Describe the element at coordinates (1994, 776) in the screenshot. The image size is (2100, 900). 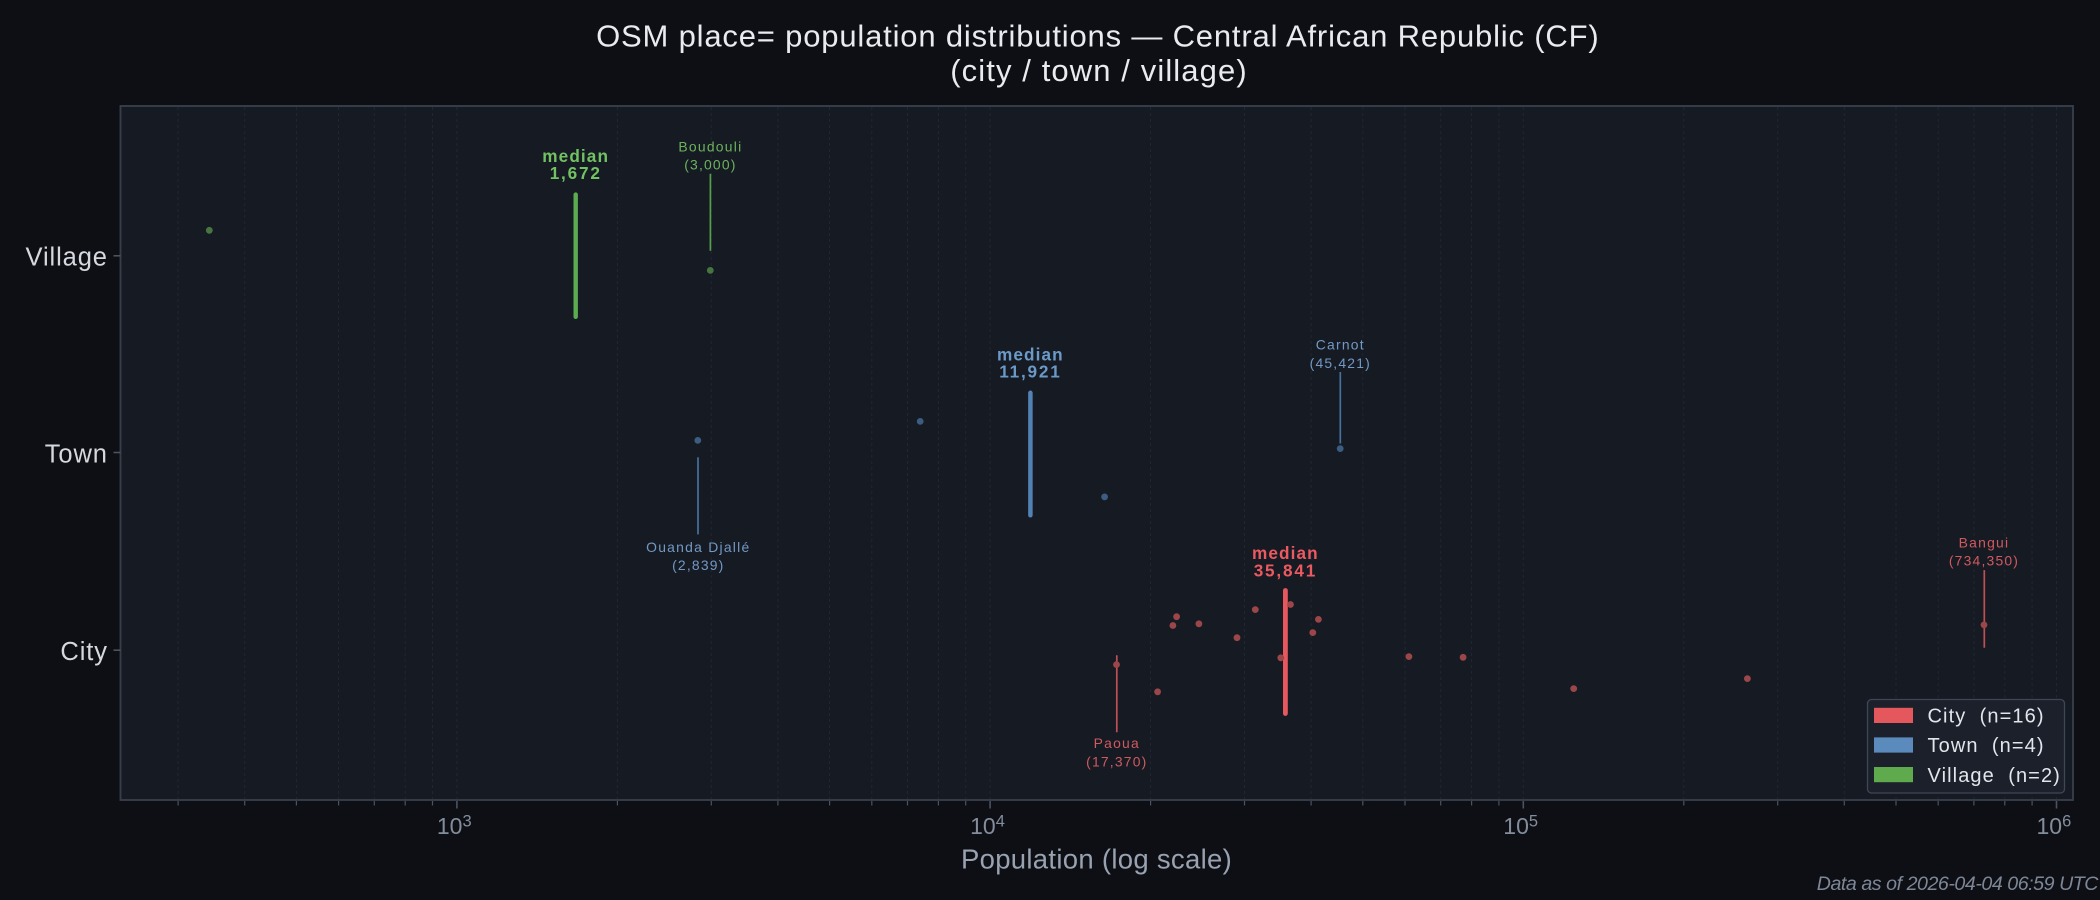
I see `svg-text: Village (n=2)` at that location.